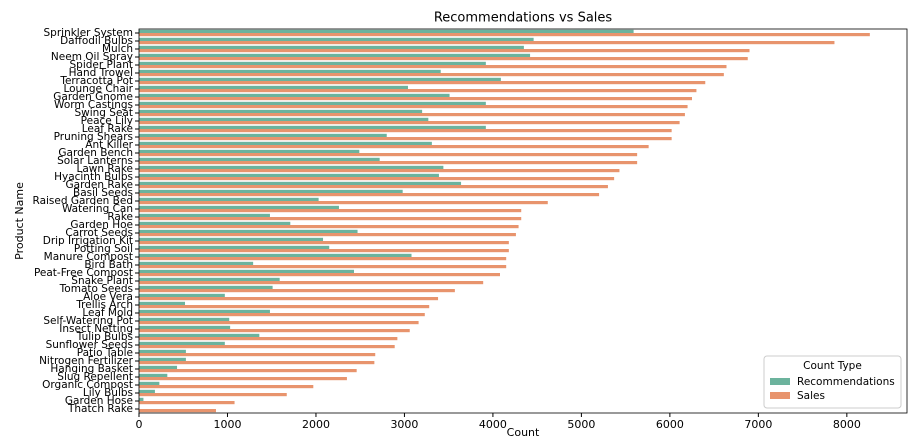 This screenshot has width=917, height=441. Describe the element at coordinates (93, 105) in the screenshot. I see `y-tick-label: Worm Castings` at that location.